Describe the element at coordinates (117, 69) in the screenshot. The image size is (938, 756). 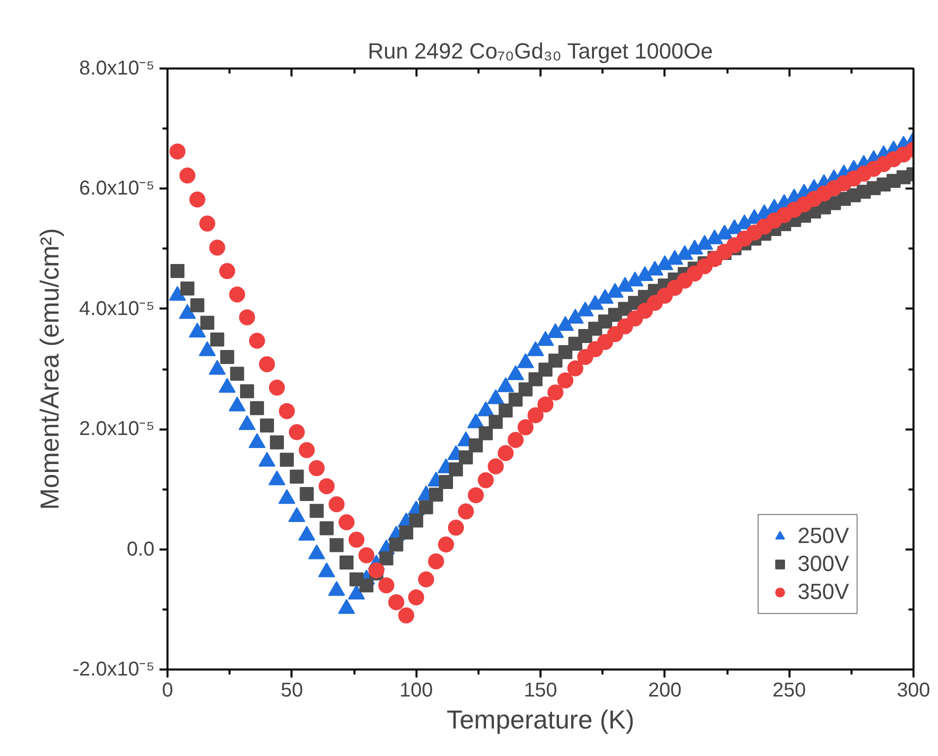
I see `y-tick-label: 8.0x10⁻⁵` at that location.